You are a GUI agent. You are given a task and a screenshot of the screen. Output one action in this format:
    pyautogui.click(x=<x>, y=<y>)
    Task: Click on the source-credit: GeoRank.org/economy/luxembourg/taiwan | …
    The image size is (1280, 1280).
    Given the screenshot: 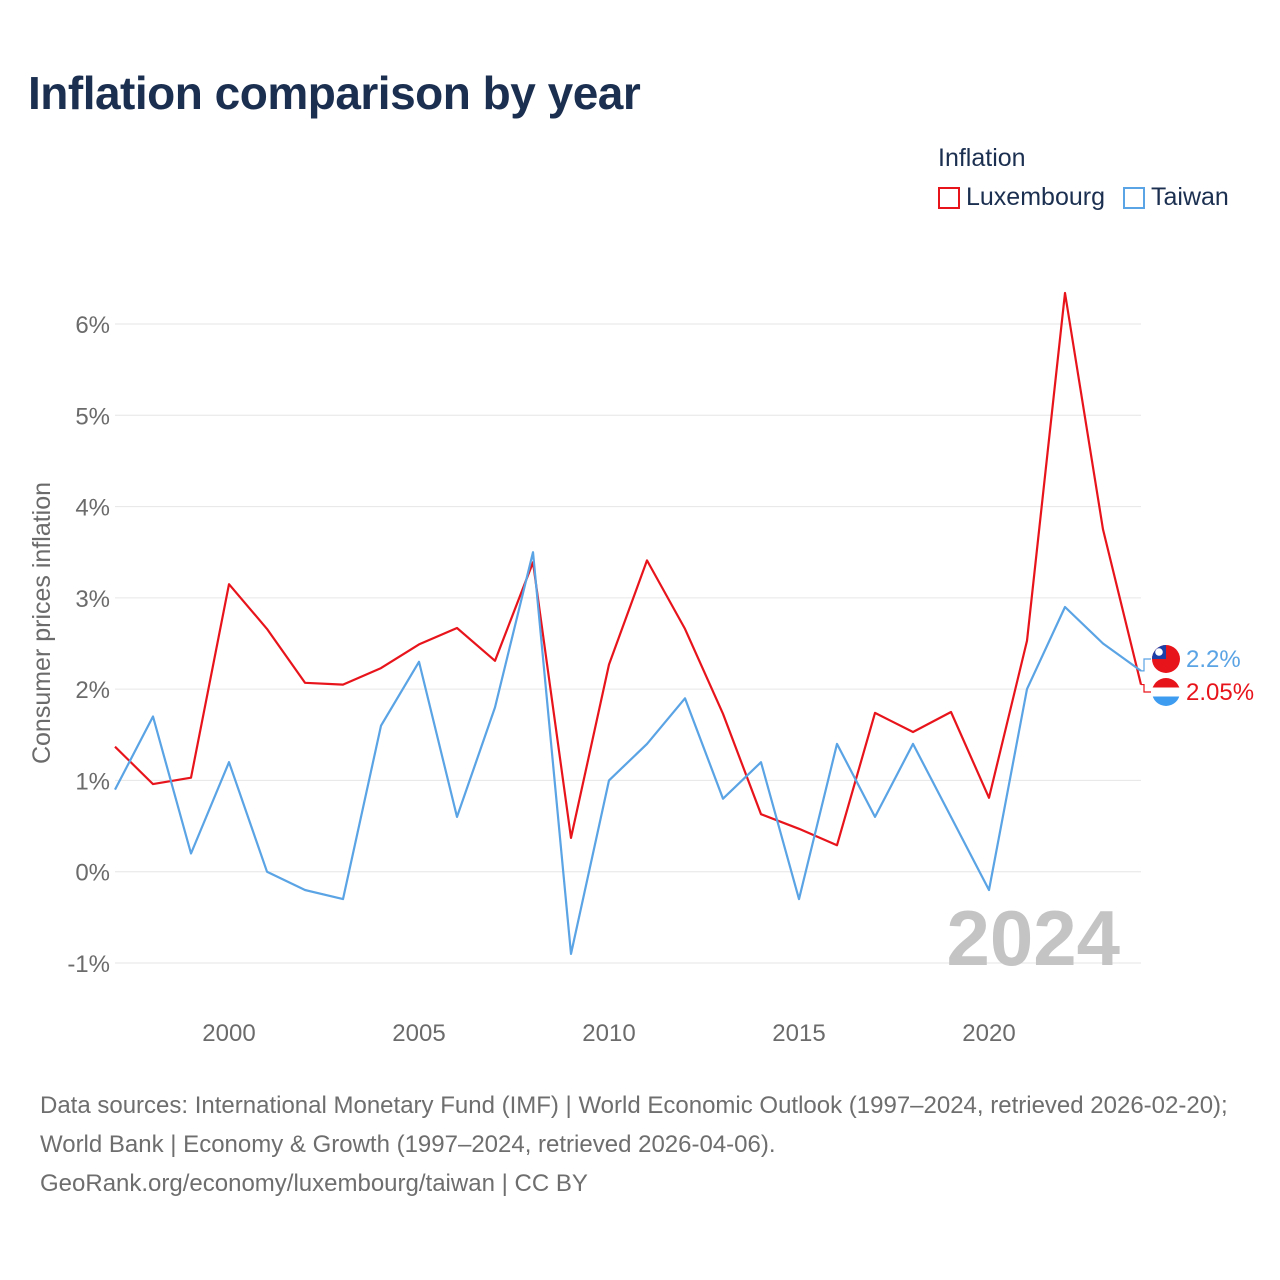 What is the action you would take?
    pyautogui.click(x=314, y=1183)
    